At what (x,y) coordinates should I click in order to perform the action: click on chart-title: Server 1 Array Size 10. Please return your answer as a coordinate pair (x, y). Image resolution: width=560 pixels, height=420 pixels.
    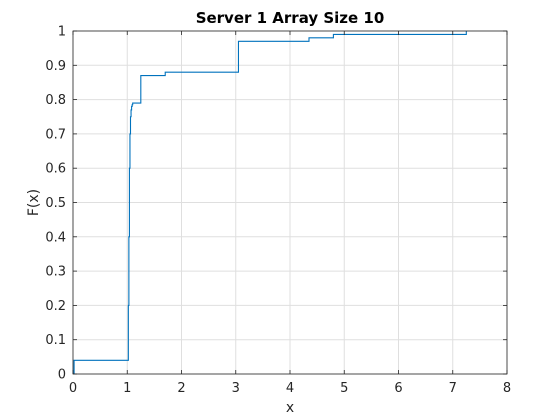
    Looking at the image, I should click on (290, 18).